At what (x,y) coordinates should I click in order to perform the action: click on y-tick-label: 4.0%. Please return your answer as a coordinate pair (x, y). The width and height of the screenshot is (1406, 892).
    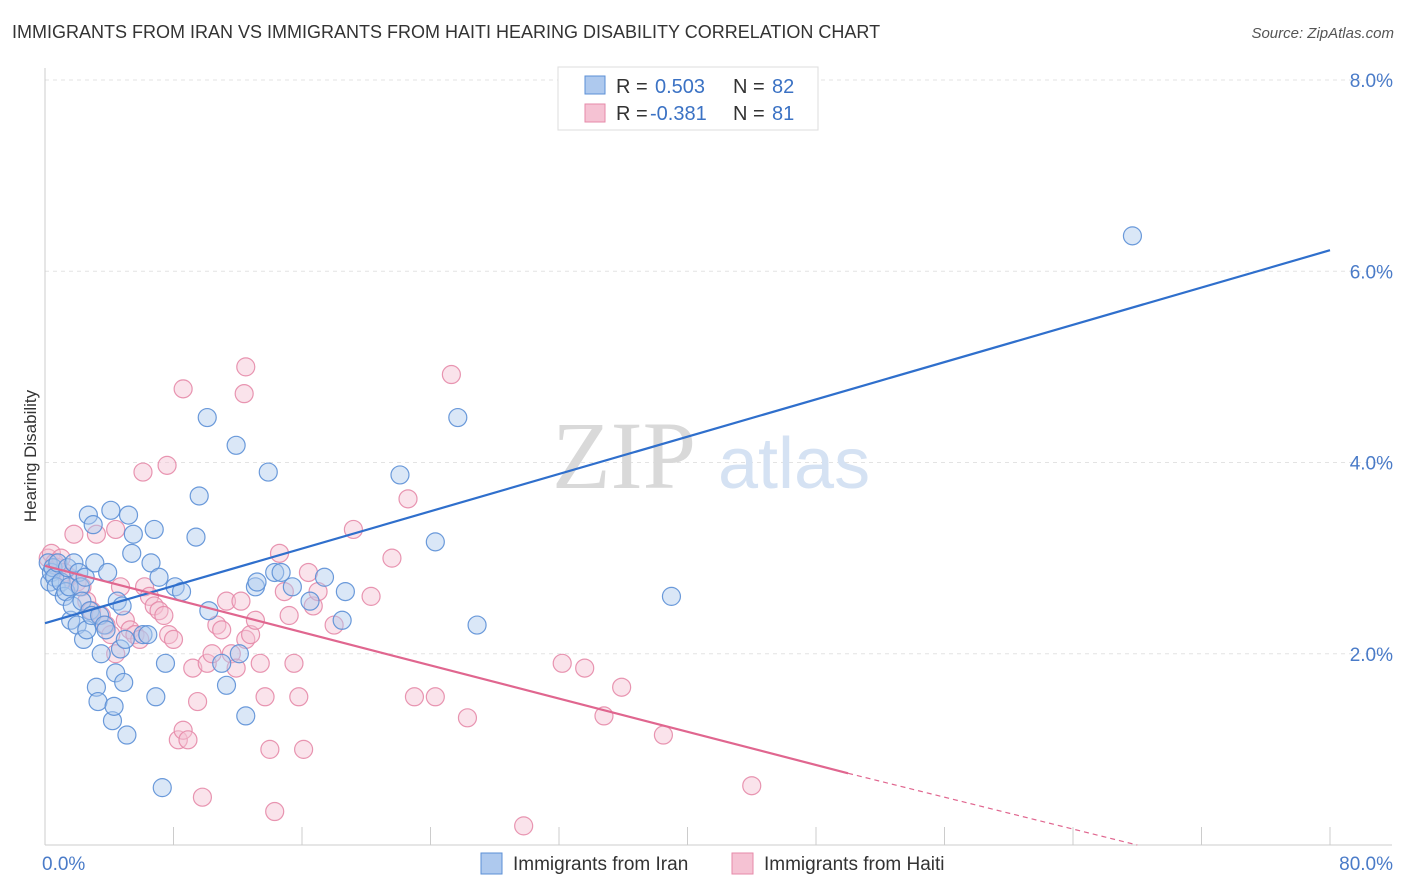
    Looking at the image, I should click on (1371, 464).